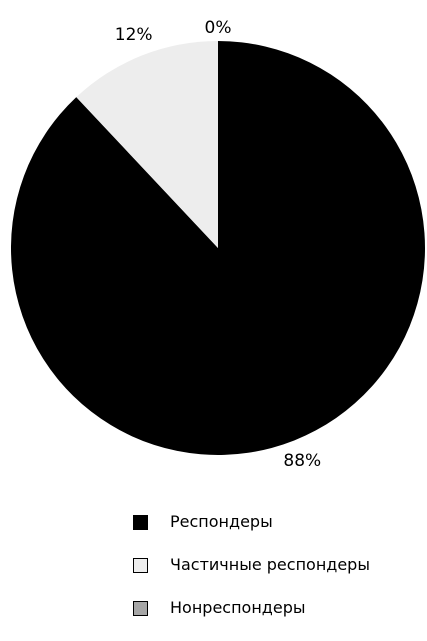  What do you see at coordinates (140, 608) in the screenshot?
I see `legend-swatch-nonresponders` at bounding box center [140, 608].